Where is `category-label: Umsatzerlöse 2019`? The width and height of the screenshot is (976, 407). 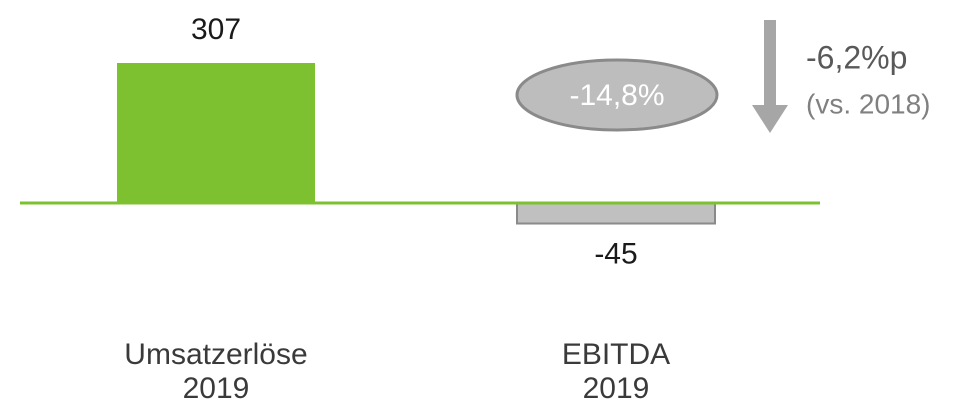
category-label: Umsatzerlöse 2019 is located at coordinates (216, 371).